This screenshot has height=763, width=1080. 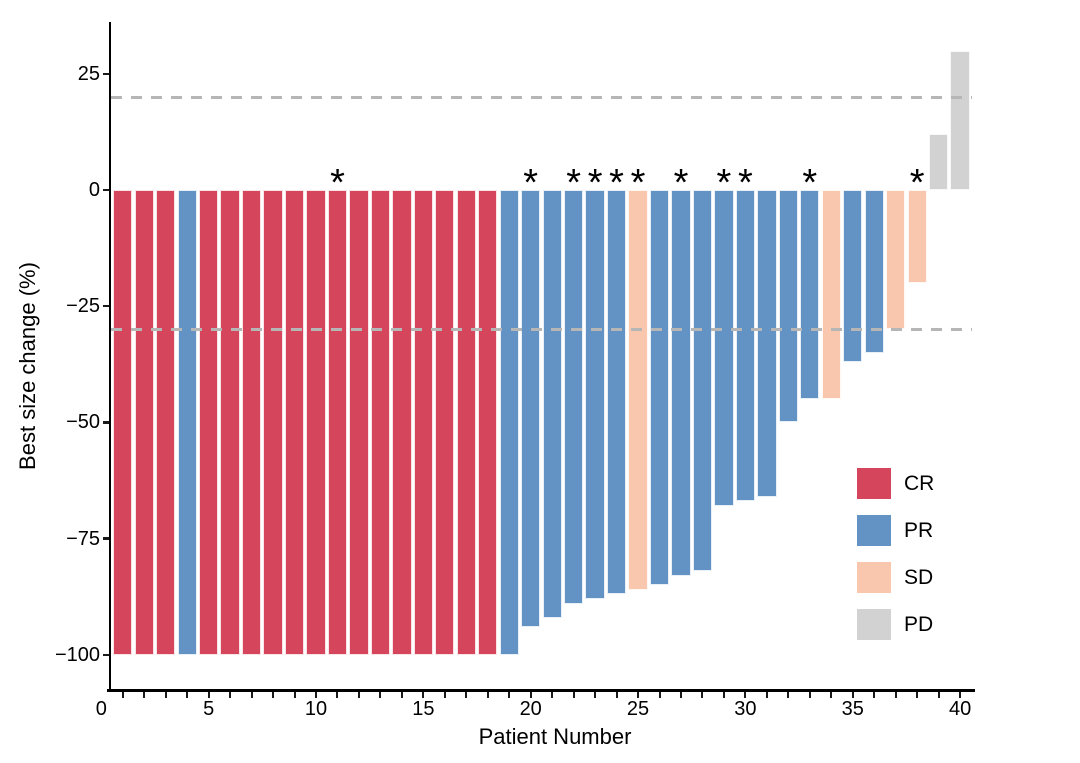 What do you see at coordinates (27, 366) in the screenshot?
I see `y-axis-title: Best size change (%)` at bounding box center [27, 366].